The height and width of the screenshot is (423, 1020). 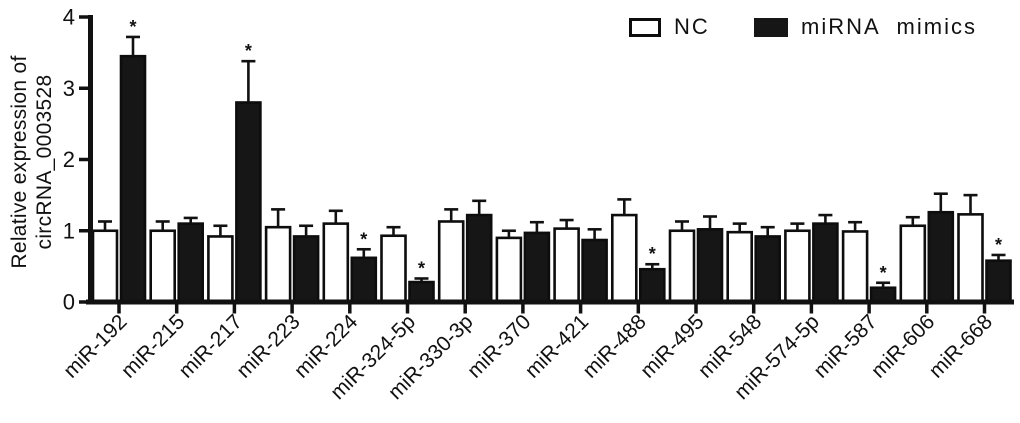 I want to click on sig-star-mimics-miR-587: *, so click(x=883, y=273).